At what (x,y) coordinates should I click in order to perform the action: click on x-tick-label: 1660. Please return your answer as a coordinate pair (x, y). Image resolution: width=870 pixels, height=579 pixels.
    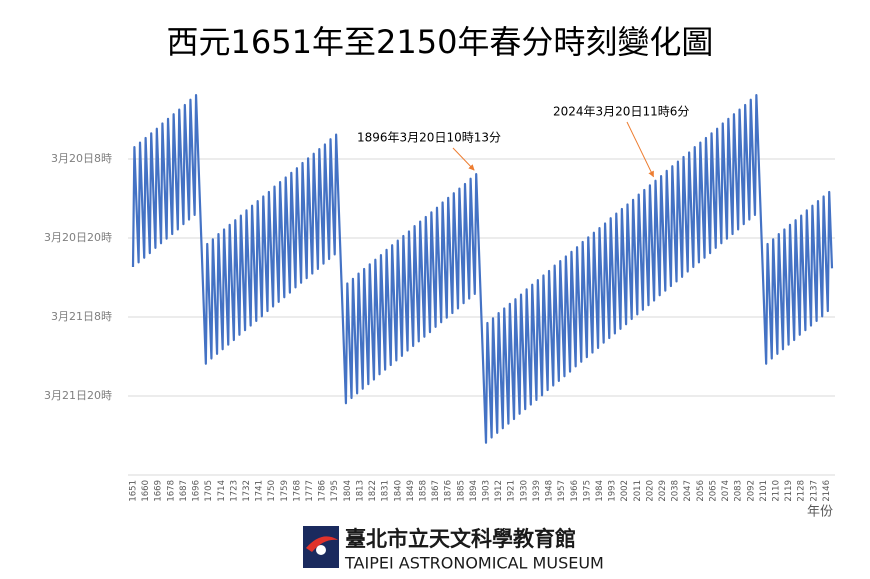
    Looking at the image, I should click on (146, 491).